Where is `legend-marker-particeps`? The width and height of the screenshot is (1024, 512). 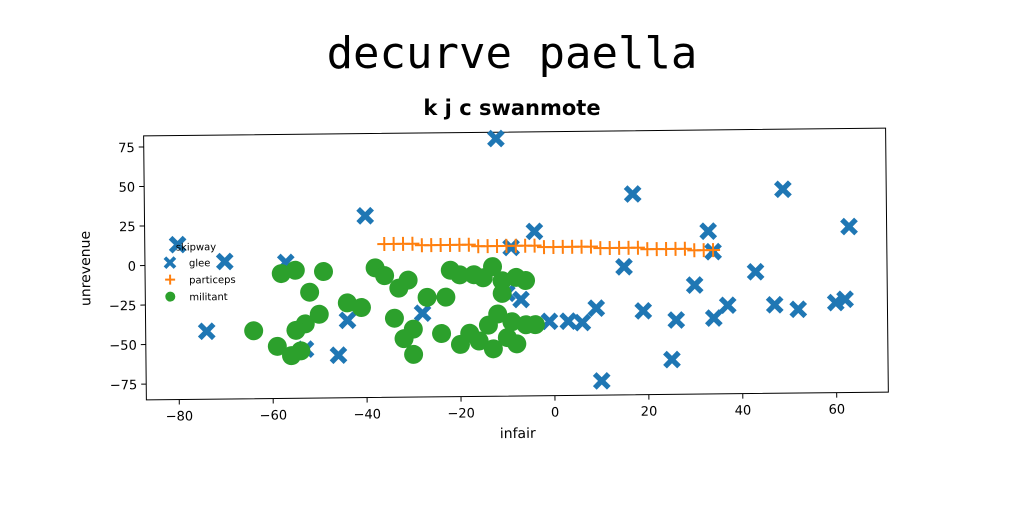 legend-marker-particeps is located at coordinates (170, 279).